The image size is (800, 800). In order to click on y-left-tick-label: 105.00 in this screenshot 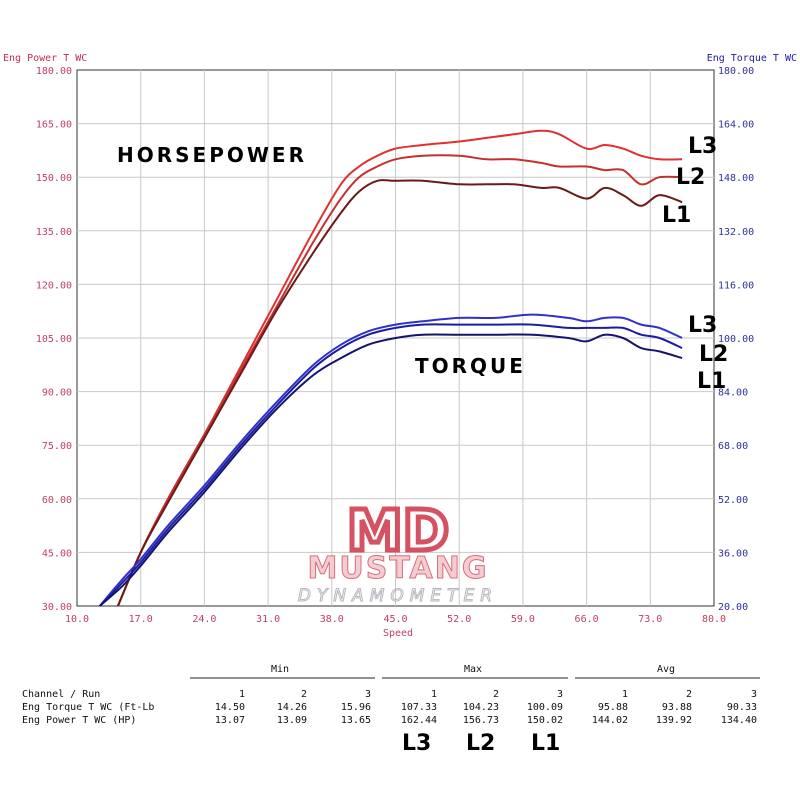, I will do `click(54, 339)`.